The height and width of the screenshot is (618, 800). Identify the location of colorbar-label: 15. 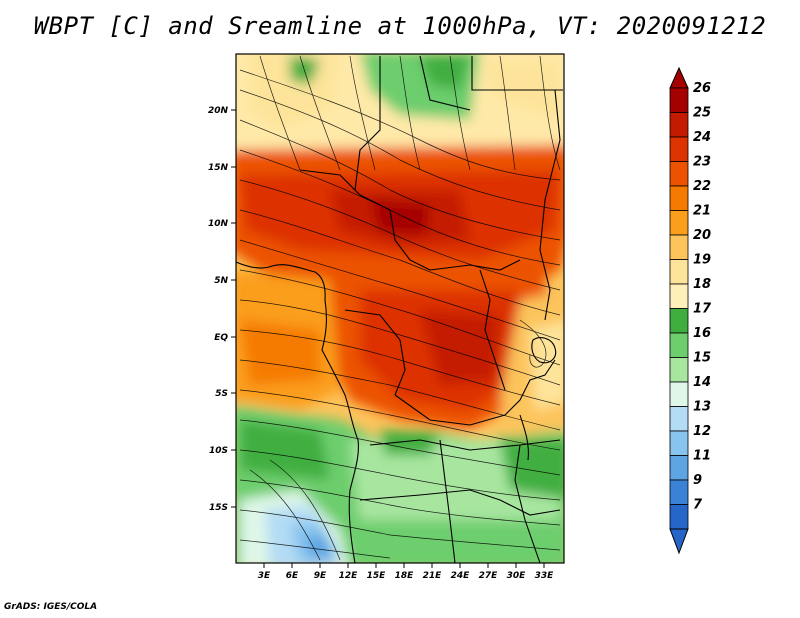
(702, 358).